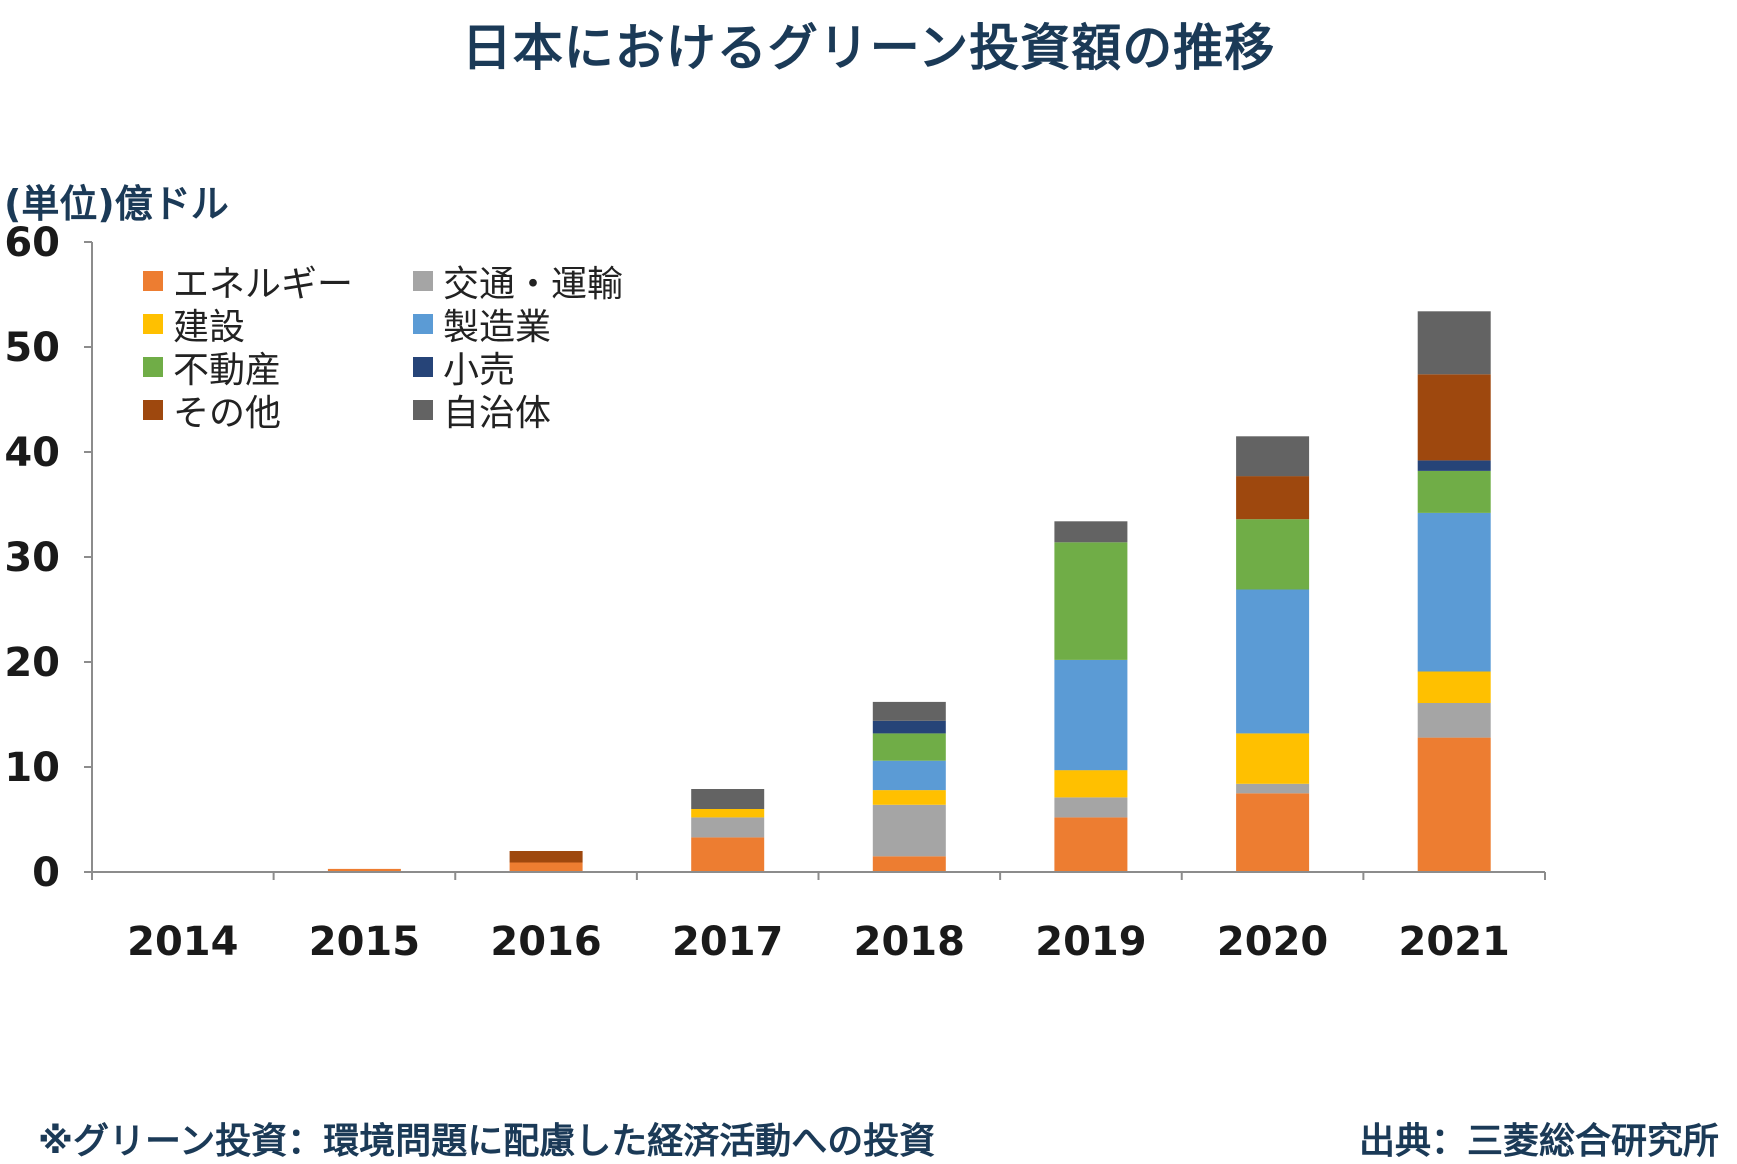 This screenshot has height=1164, width=1737. I want to click on y-tick-label: 20, so click(32, 663).